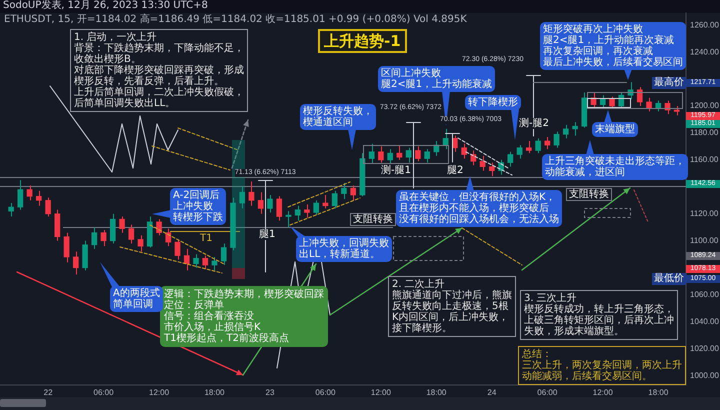 The image size is (720, 410). Describe the element at coordinates (198, 206) in the screenshot. I see `annotation: A-2回调后上冲失败转楔形下跌` at that location.